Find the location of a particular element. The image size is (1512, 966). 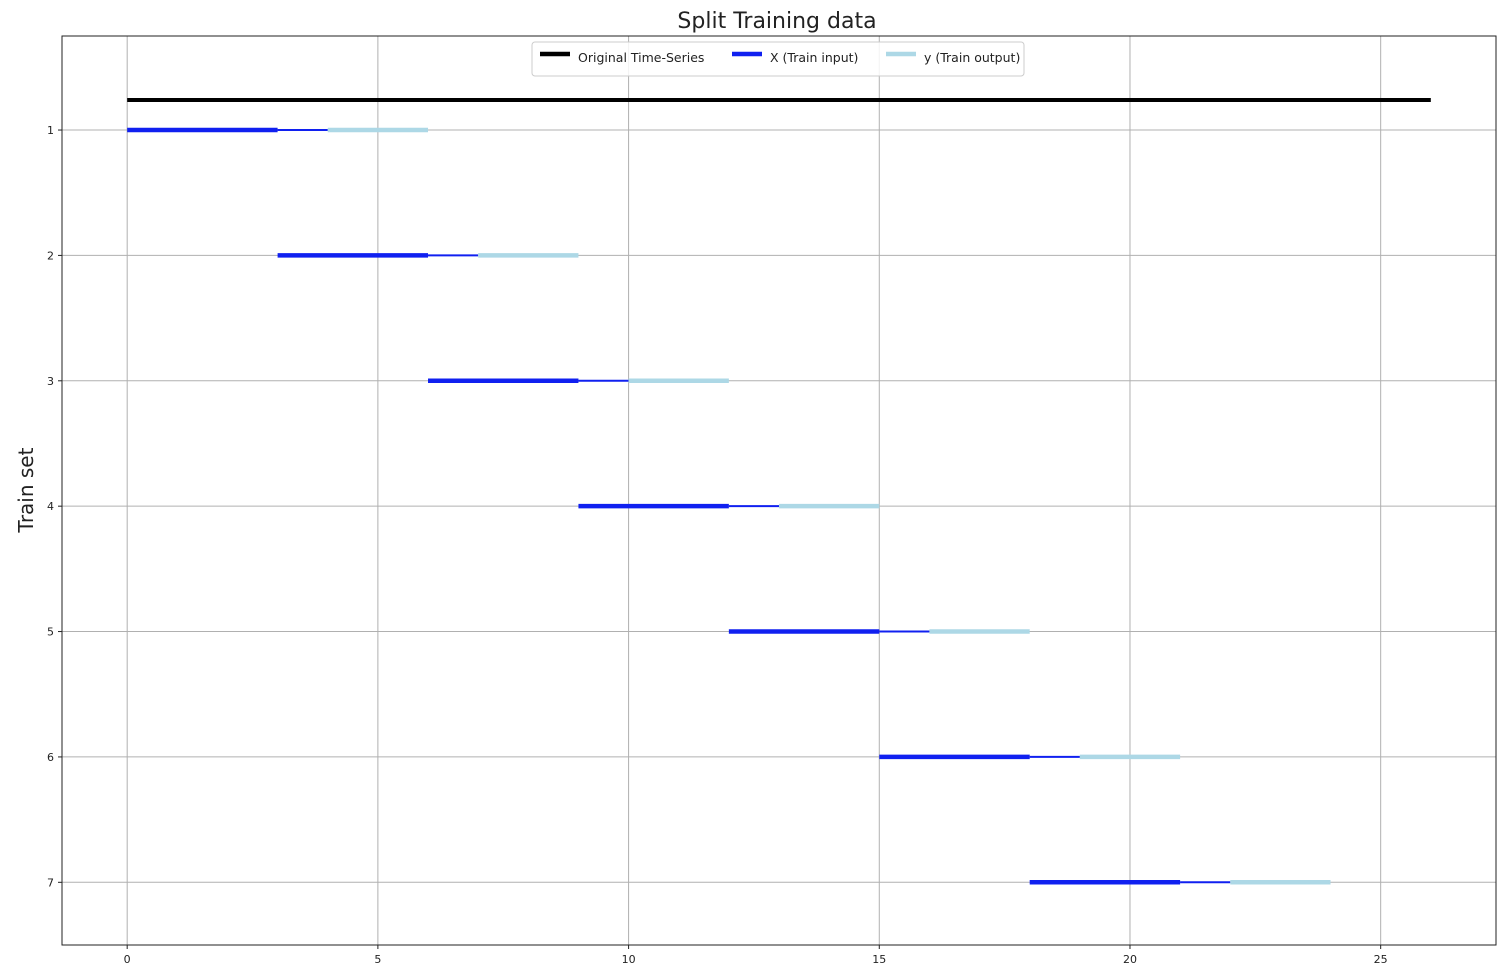

x-tick-label: 5 is located at coordinates (377, 959).